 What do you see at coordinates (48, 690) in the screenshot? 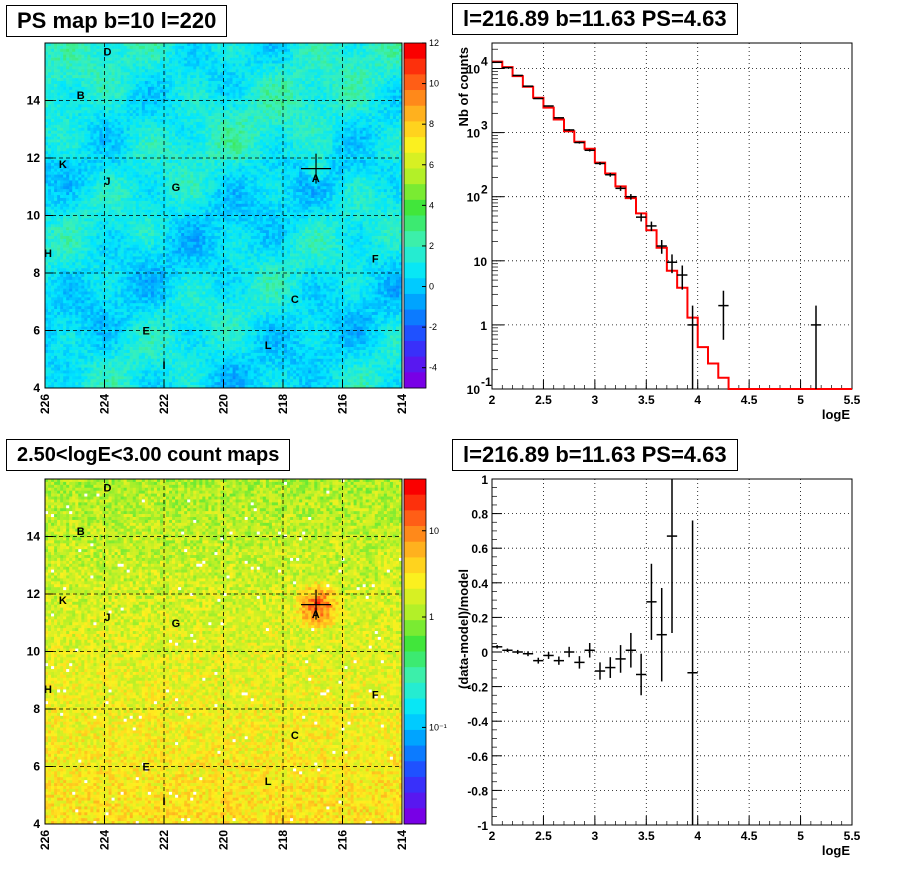
I see `count-map-source-H: H` at bounding box center [48, 690].